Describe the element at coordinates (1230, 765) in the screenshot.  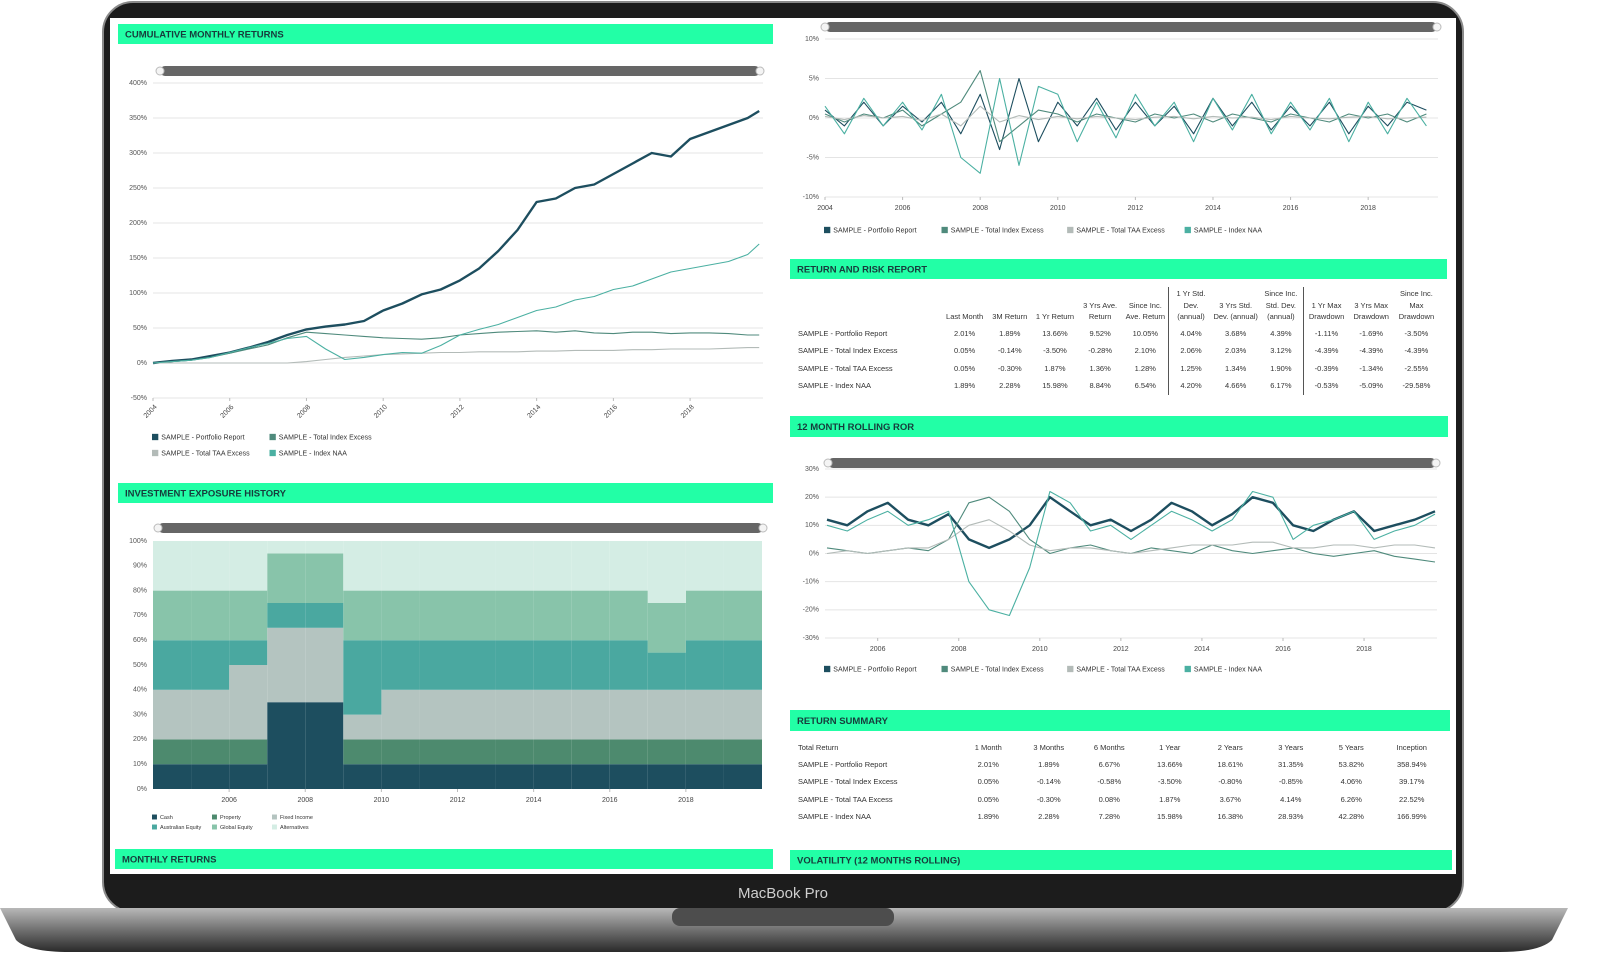
I see `table-cell: 18.61%` at that location.